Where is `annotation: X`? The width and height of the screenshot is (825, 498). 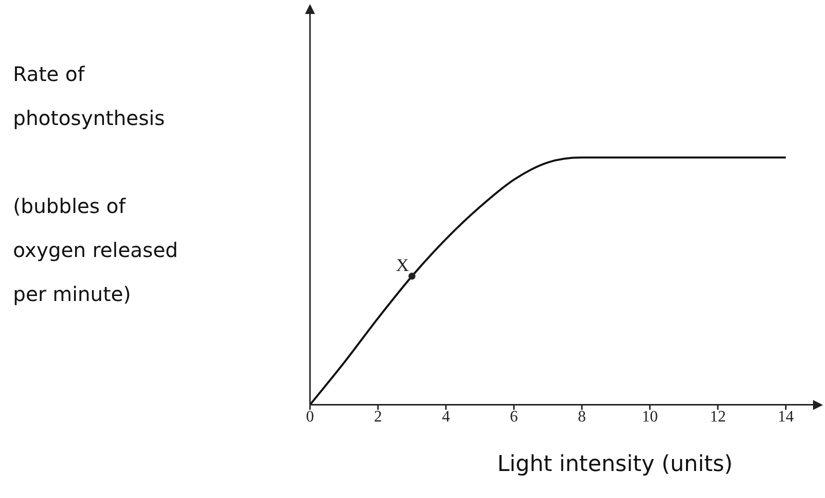
annotation: X is located at coordinates (402, 264).